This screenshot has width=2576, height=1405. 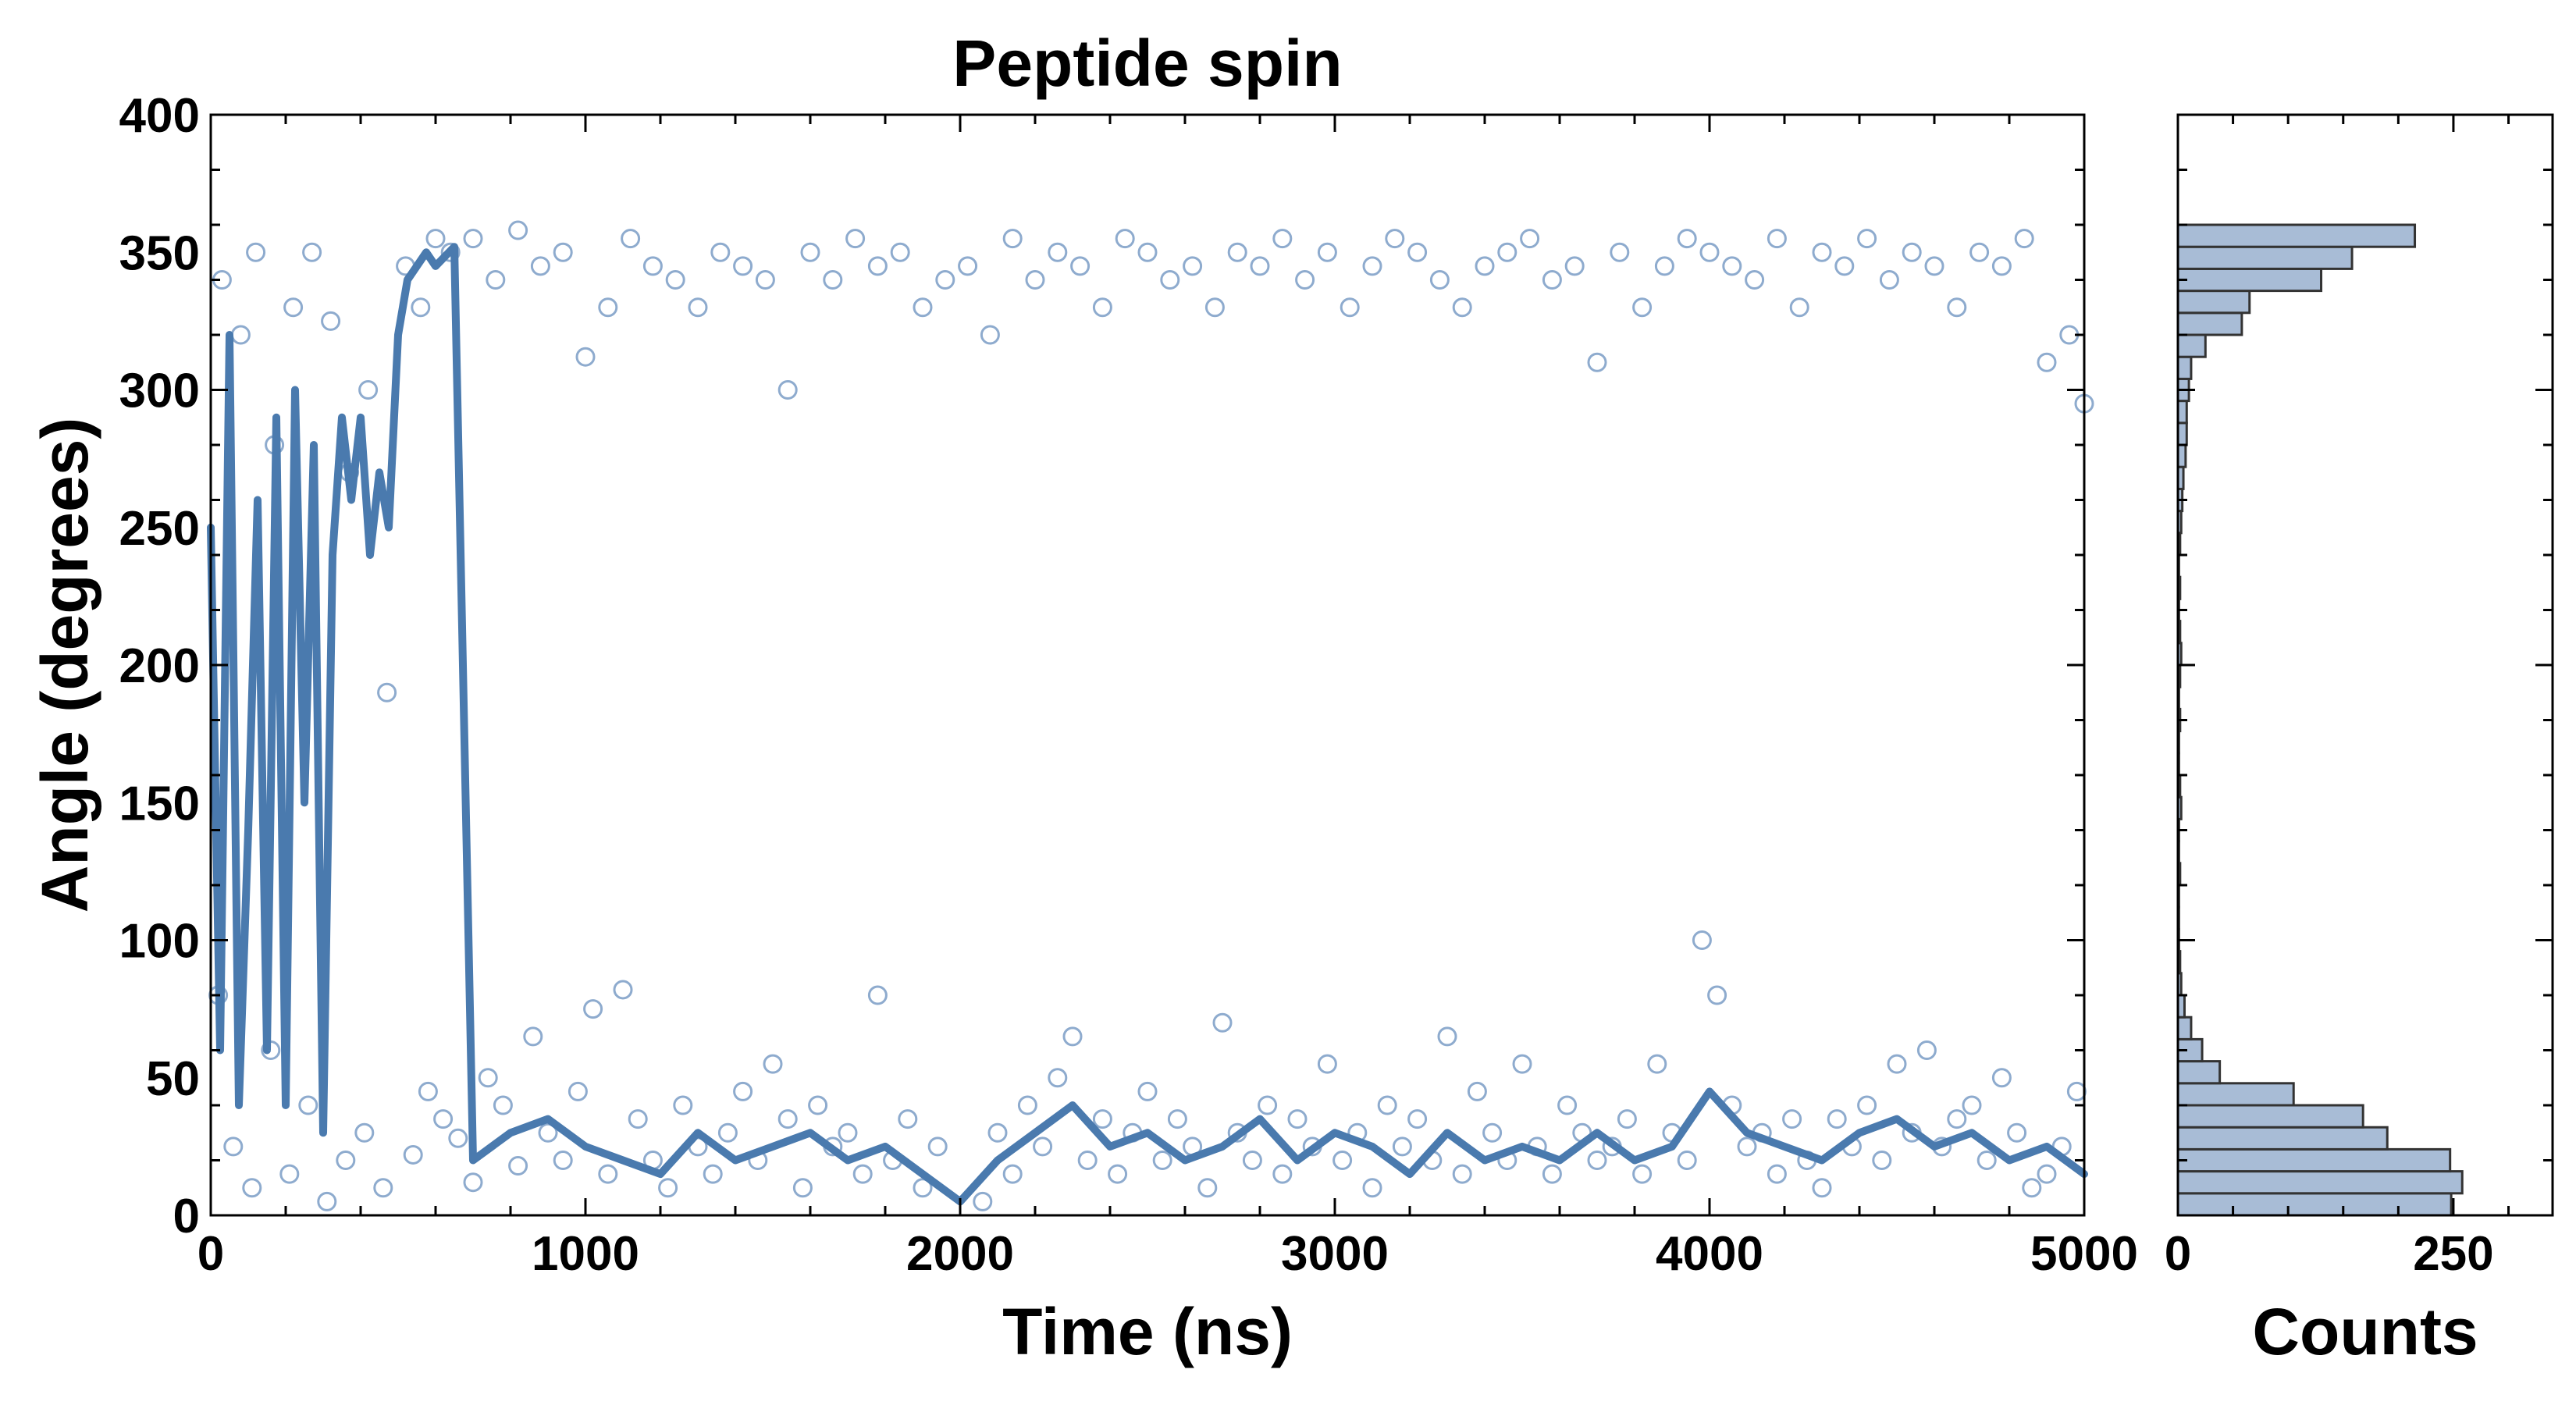 What do you see at coordinates (2365, 1332) in the screenshot?
I see `histogram-x-axis-title: Counts` at bounding box center [2365, 1332].